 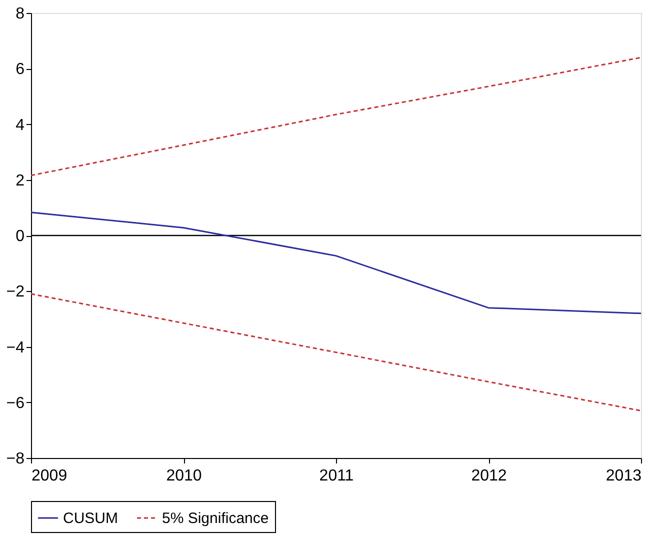 I want to click on x-tick-label: 2012, so click(x=489, y=476).